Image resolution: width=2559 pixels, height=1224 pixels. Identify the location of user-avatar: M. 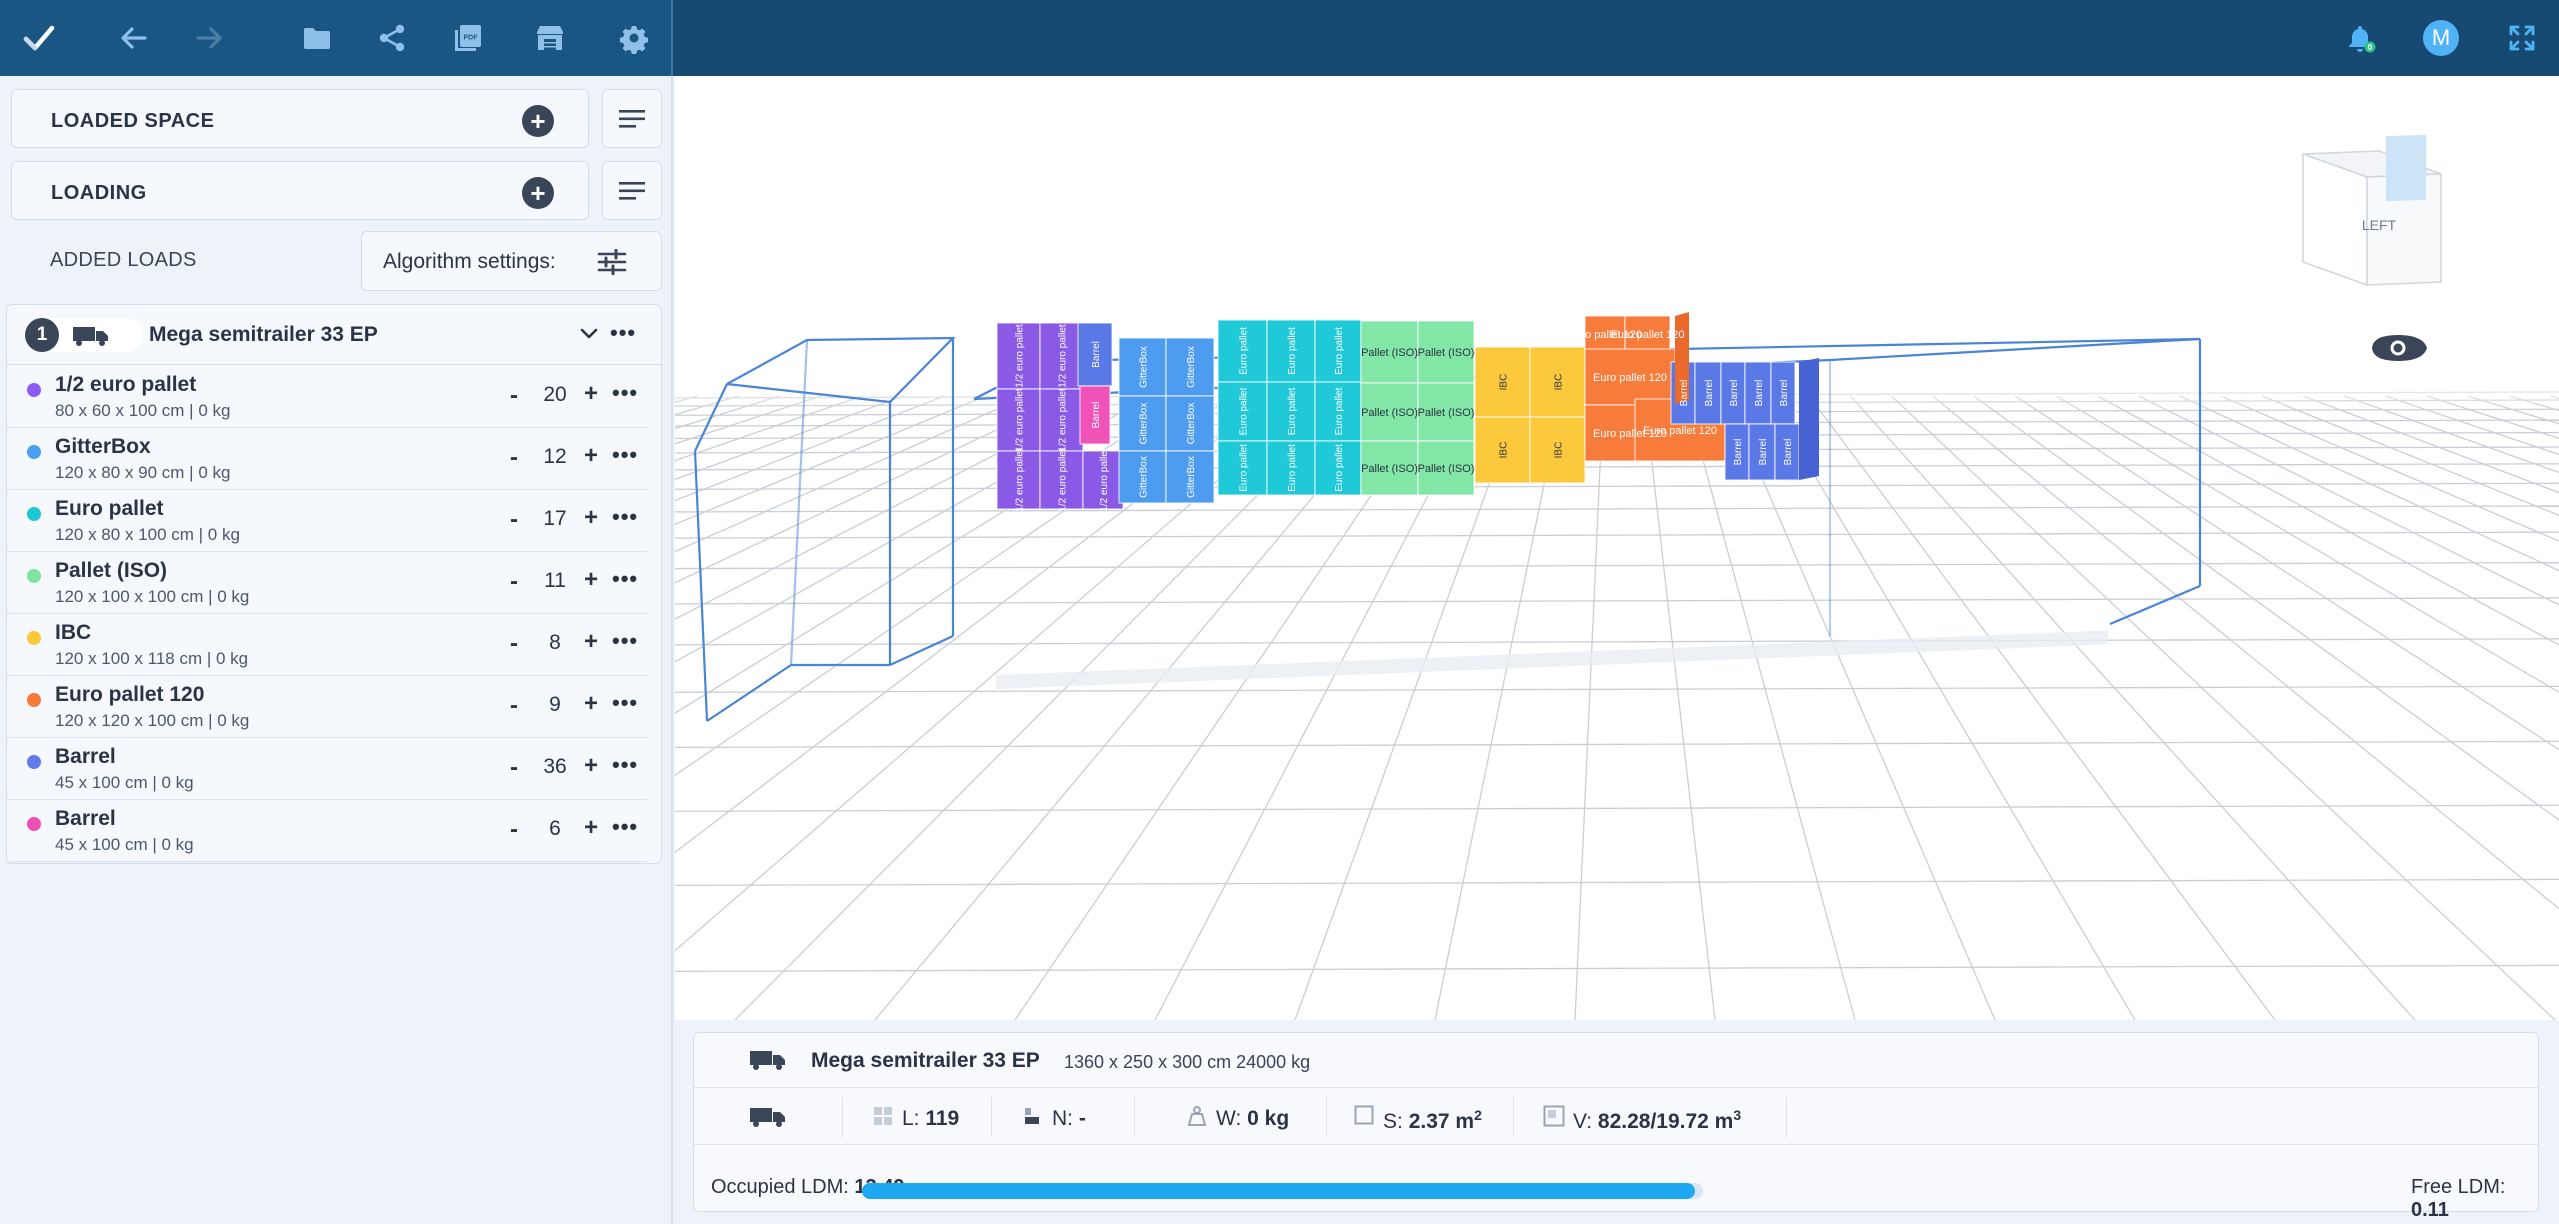
(2441, 38).